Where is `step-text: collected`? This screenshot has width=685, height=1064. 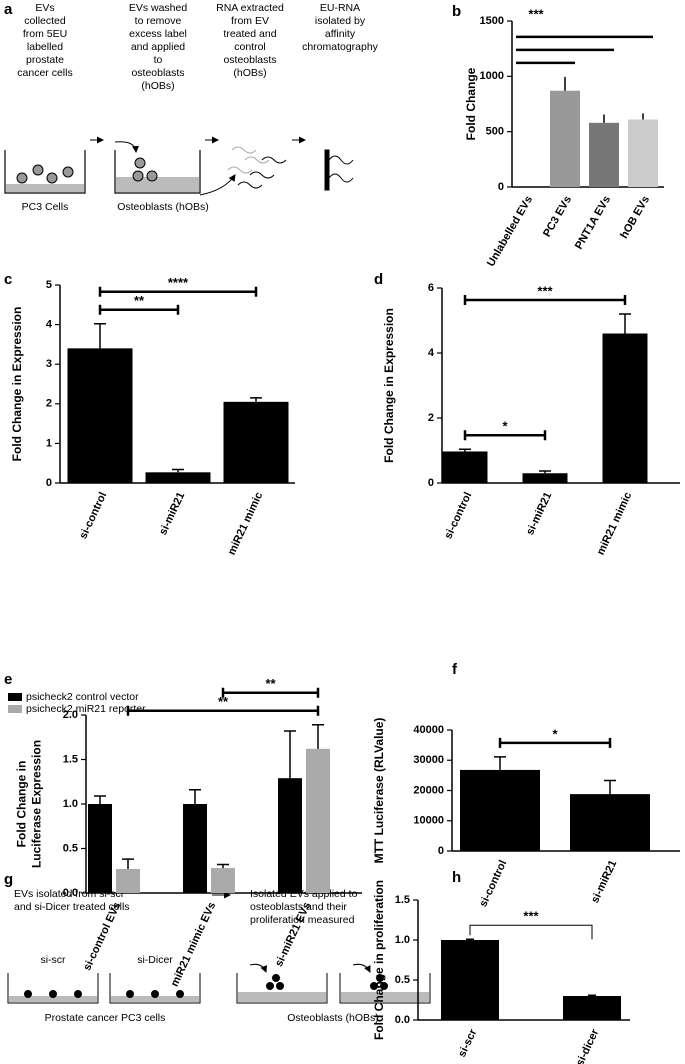 step-text: collected is located at coordinates (45, 21).